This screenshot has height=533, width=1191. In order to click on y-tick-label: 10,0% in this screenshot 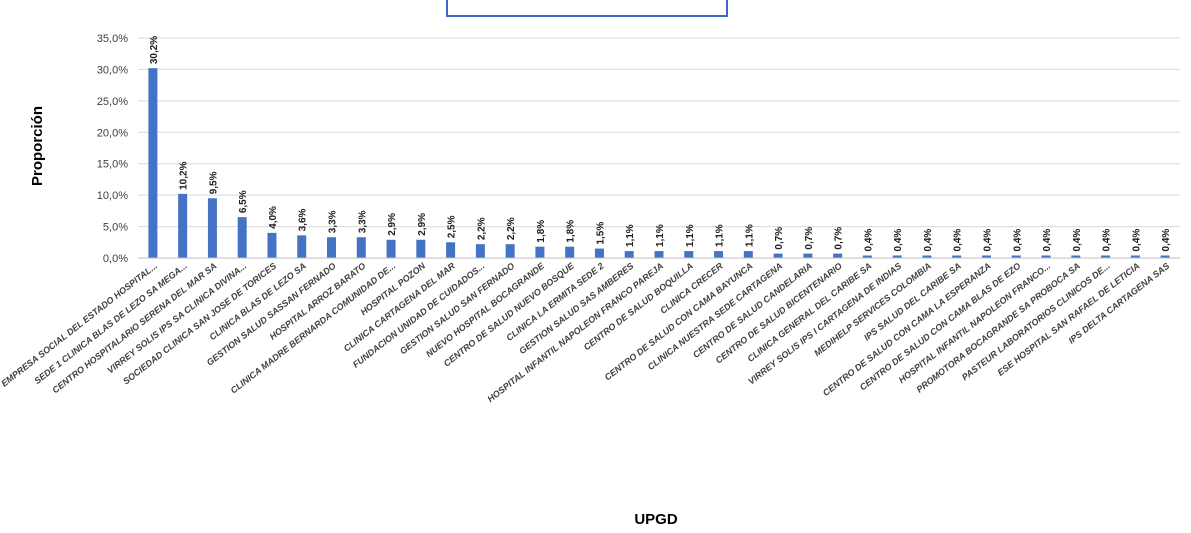, I will do `click(112, 196)`.